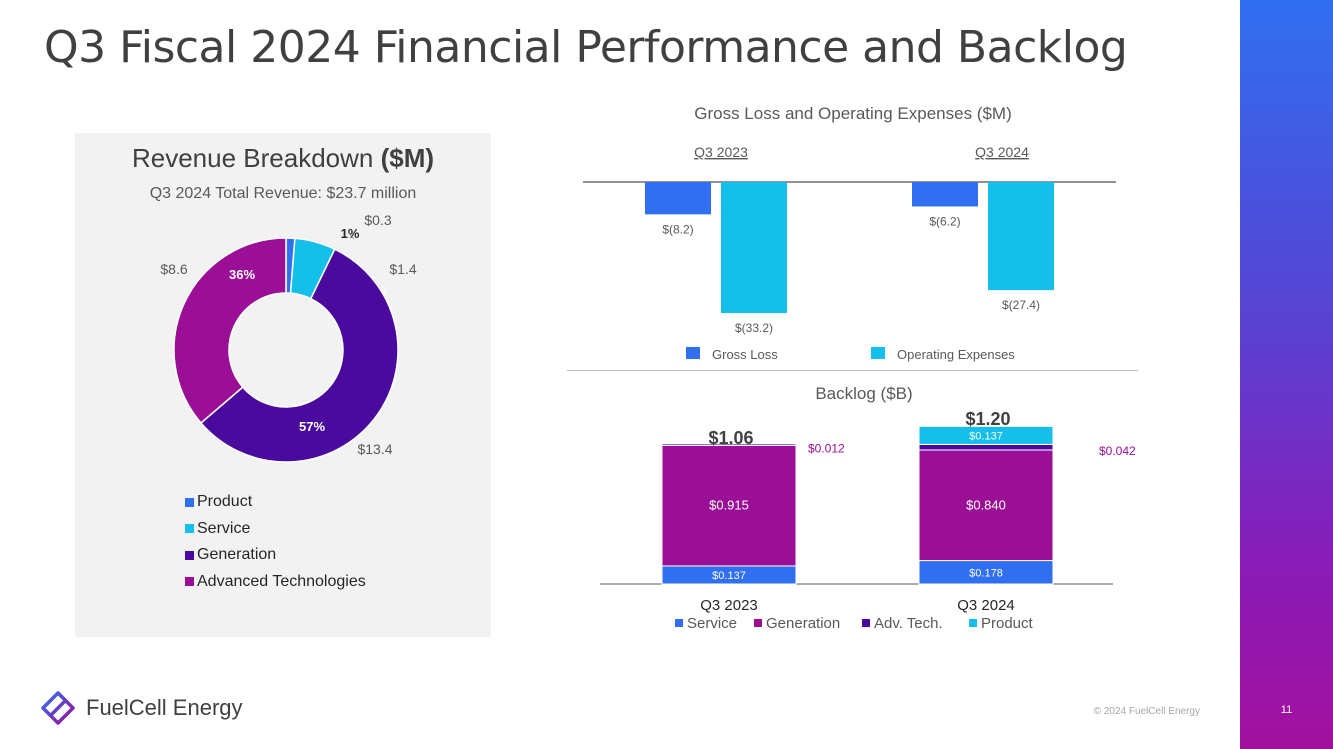 Image resolution: width=1333 pixels, height=749 pixels. I want to click on gross-loss-category-label: Q3 2024, so click(1002, 152).